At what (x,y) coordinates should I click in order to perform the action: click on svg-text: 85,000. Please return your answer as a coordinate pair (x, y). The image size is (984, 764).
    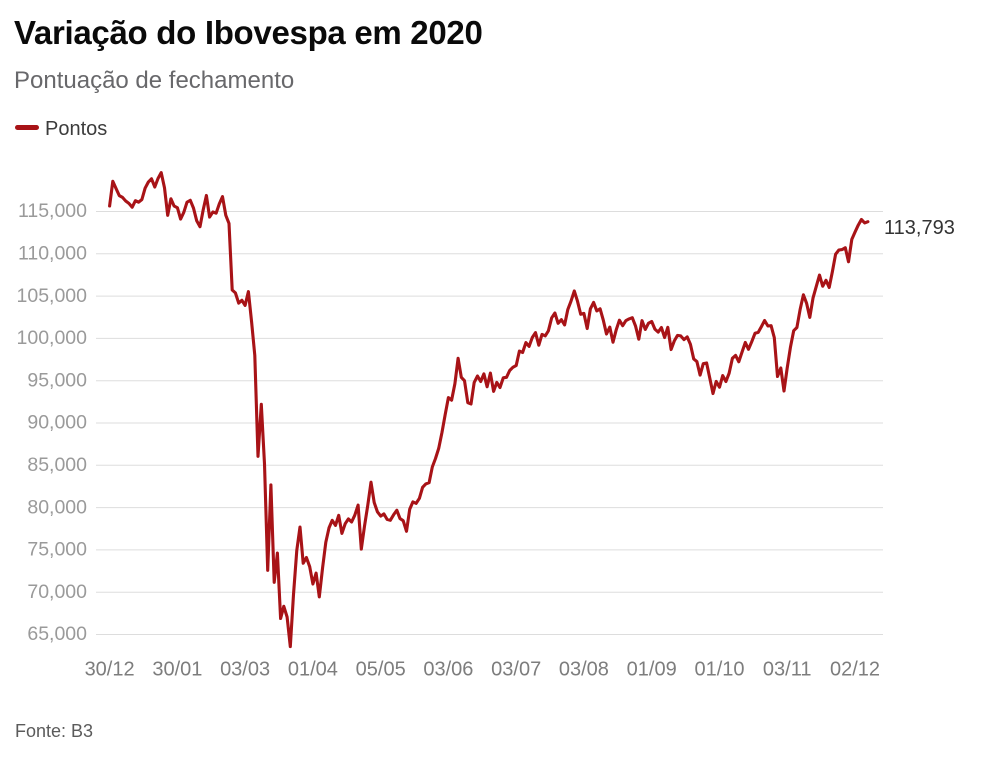
    Looking at the image, I should click on (57, 465).